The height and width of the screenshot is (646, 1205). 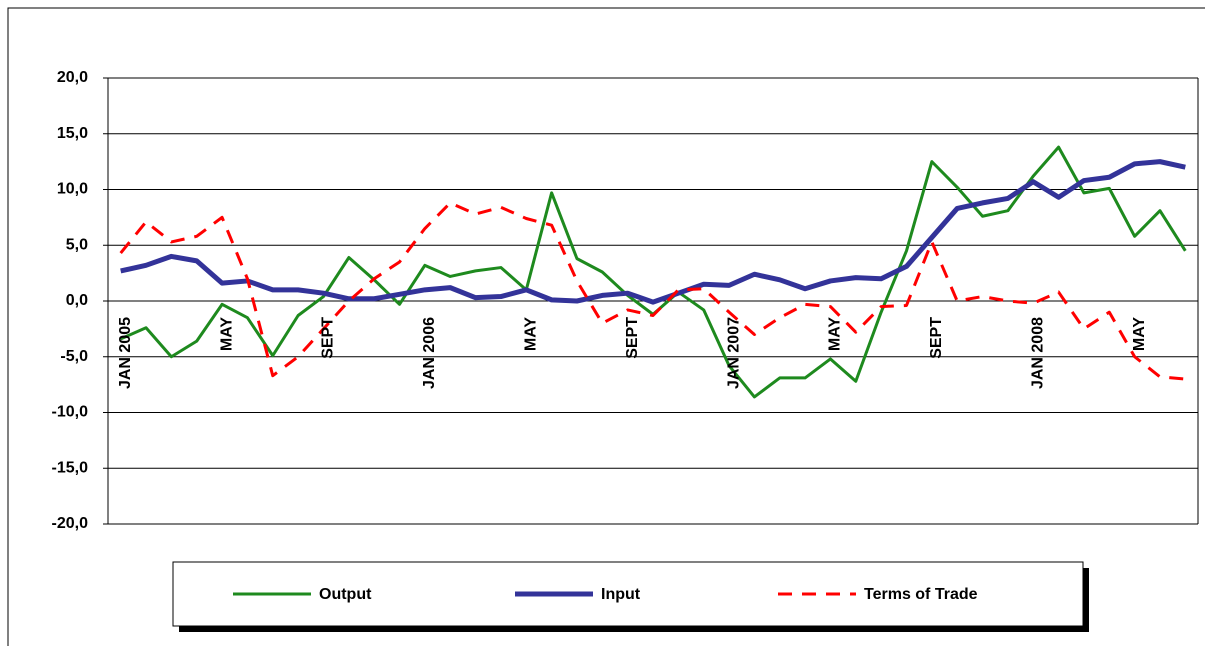 What do you see at coordinates (70, 412) in the screenshot?
I see `y-tick-label: -10,0` at bounding box center [70, 412].